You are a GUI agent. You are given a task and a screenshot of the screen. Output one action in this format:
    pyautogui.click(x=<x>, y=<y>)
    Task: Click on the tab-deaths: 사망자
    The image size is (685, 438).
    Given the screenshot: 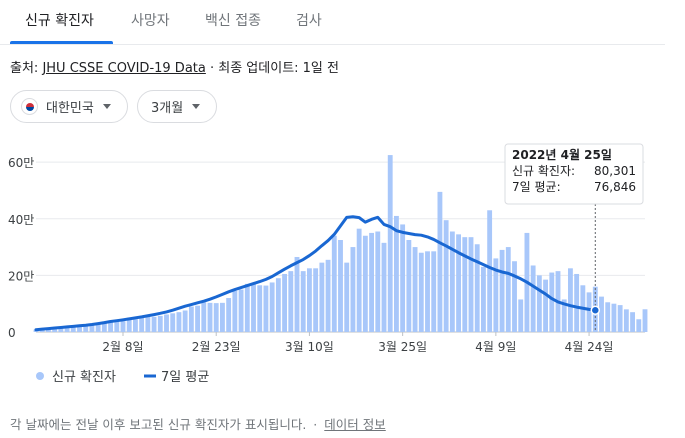 What is the action you would take?
    pyautogui.click(x=150, y=21)
    